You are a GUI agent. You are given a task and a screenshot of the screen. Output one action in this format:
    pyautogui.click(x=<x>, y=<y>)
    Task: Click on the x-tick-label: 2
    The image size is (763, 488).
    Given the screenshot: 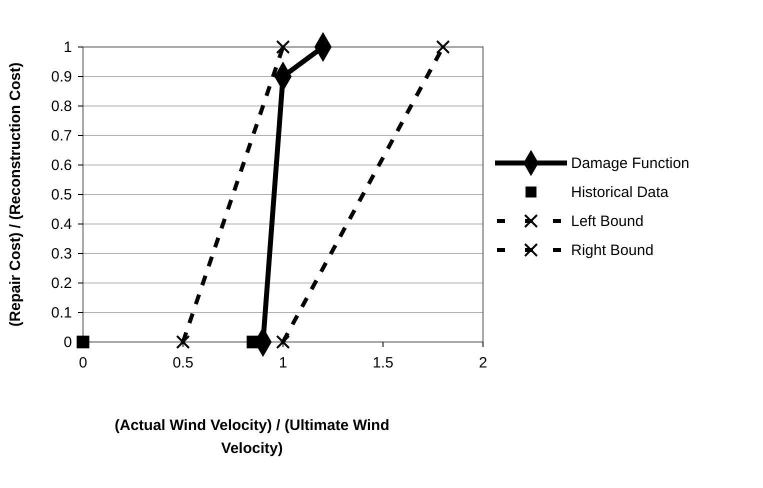 What is the action you would take?
    pyautogui.click(x=483, y=363)
    